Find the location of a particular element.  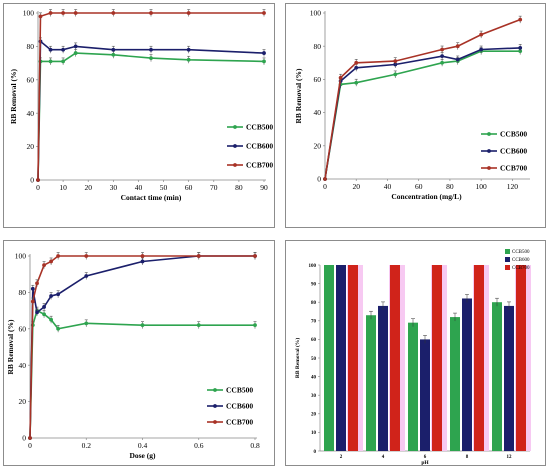

x-tick-label: 0.8 is located at coordinates (255, 445).